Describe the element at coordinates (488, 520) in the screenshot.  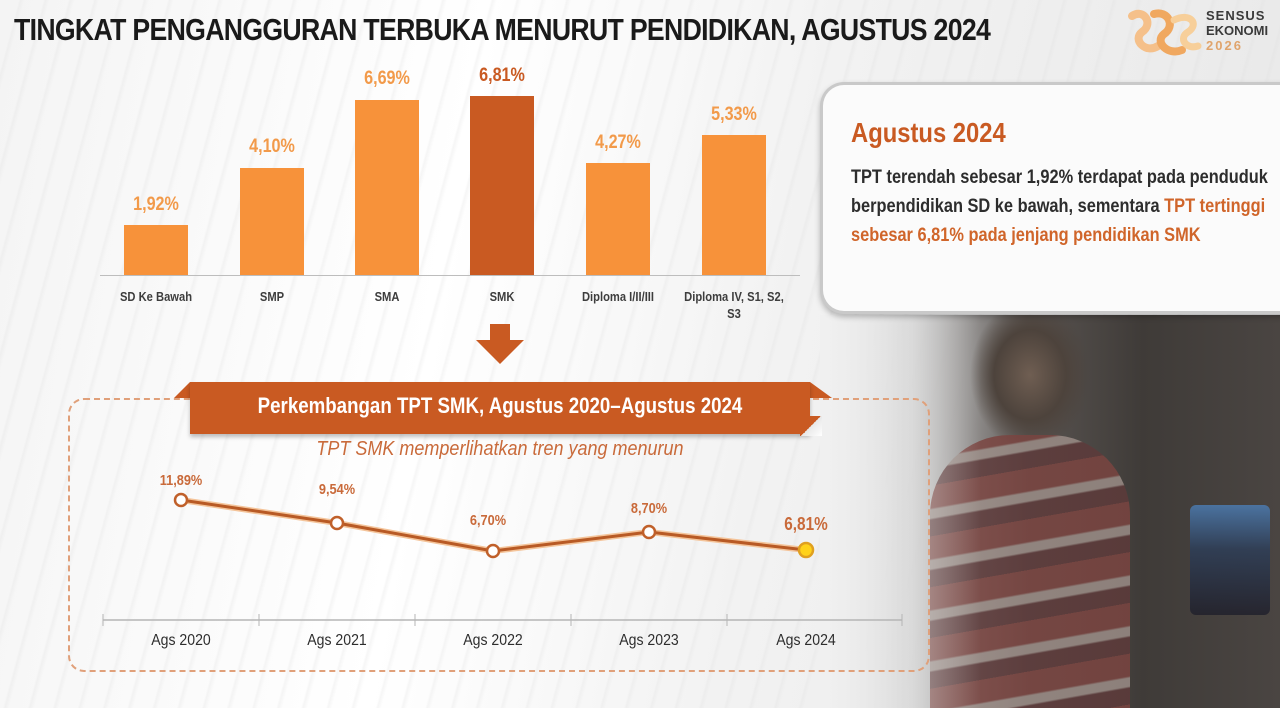
I see `point-value-label: 6,70%` at that location.